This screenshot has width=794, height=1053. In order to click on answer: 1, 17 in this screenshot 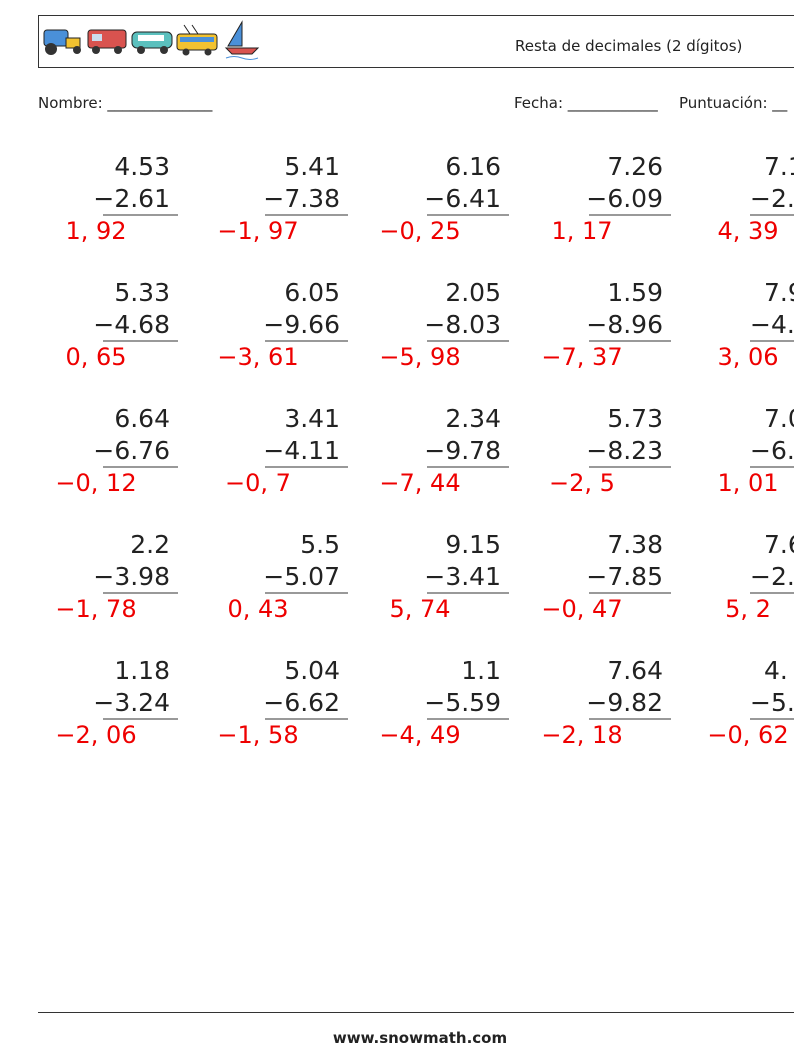, I will do `click(581, 231)`.